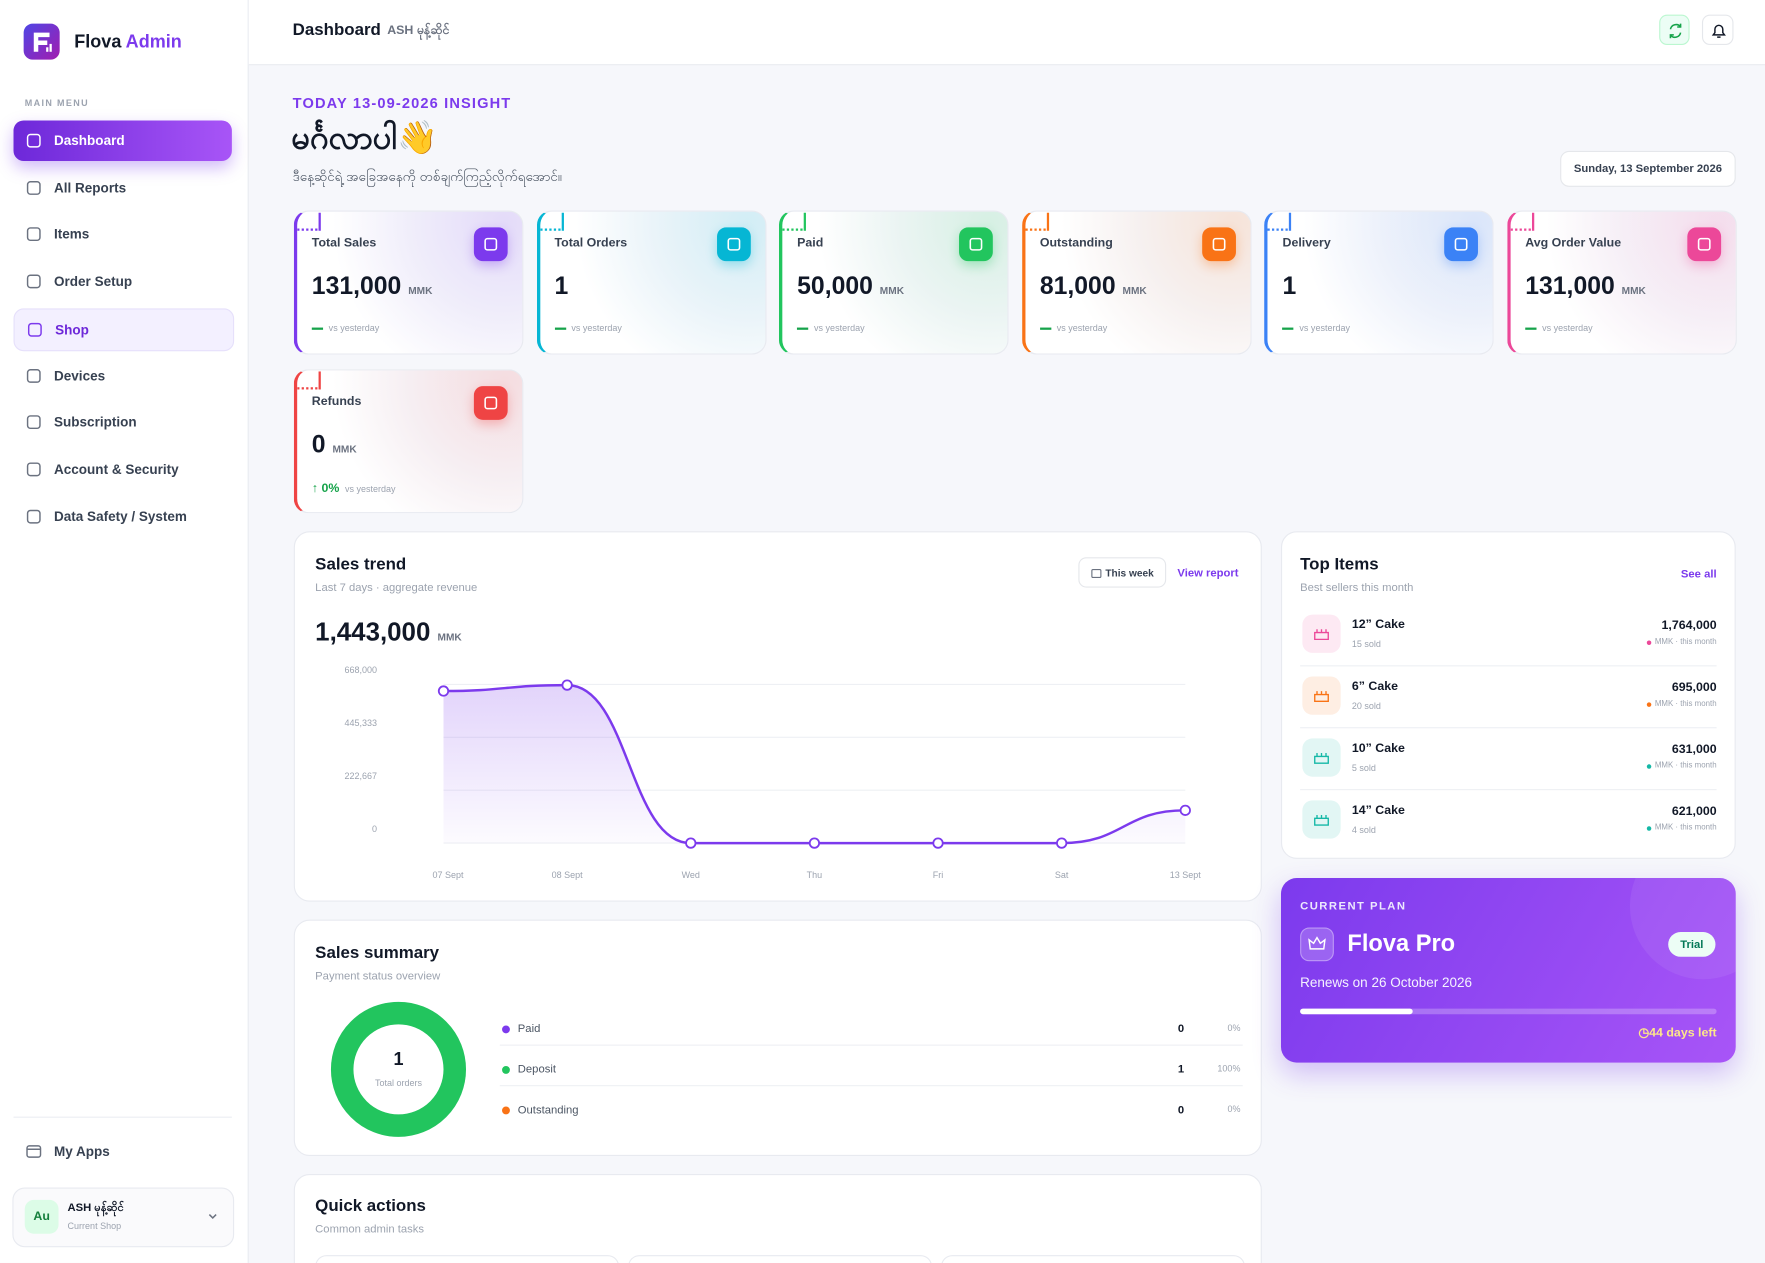 This screenshot has width=1765, height=1263. Describe the element at coordinates (506, 1110) in the screenshot. I see `legend-dot` at that location.